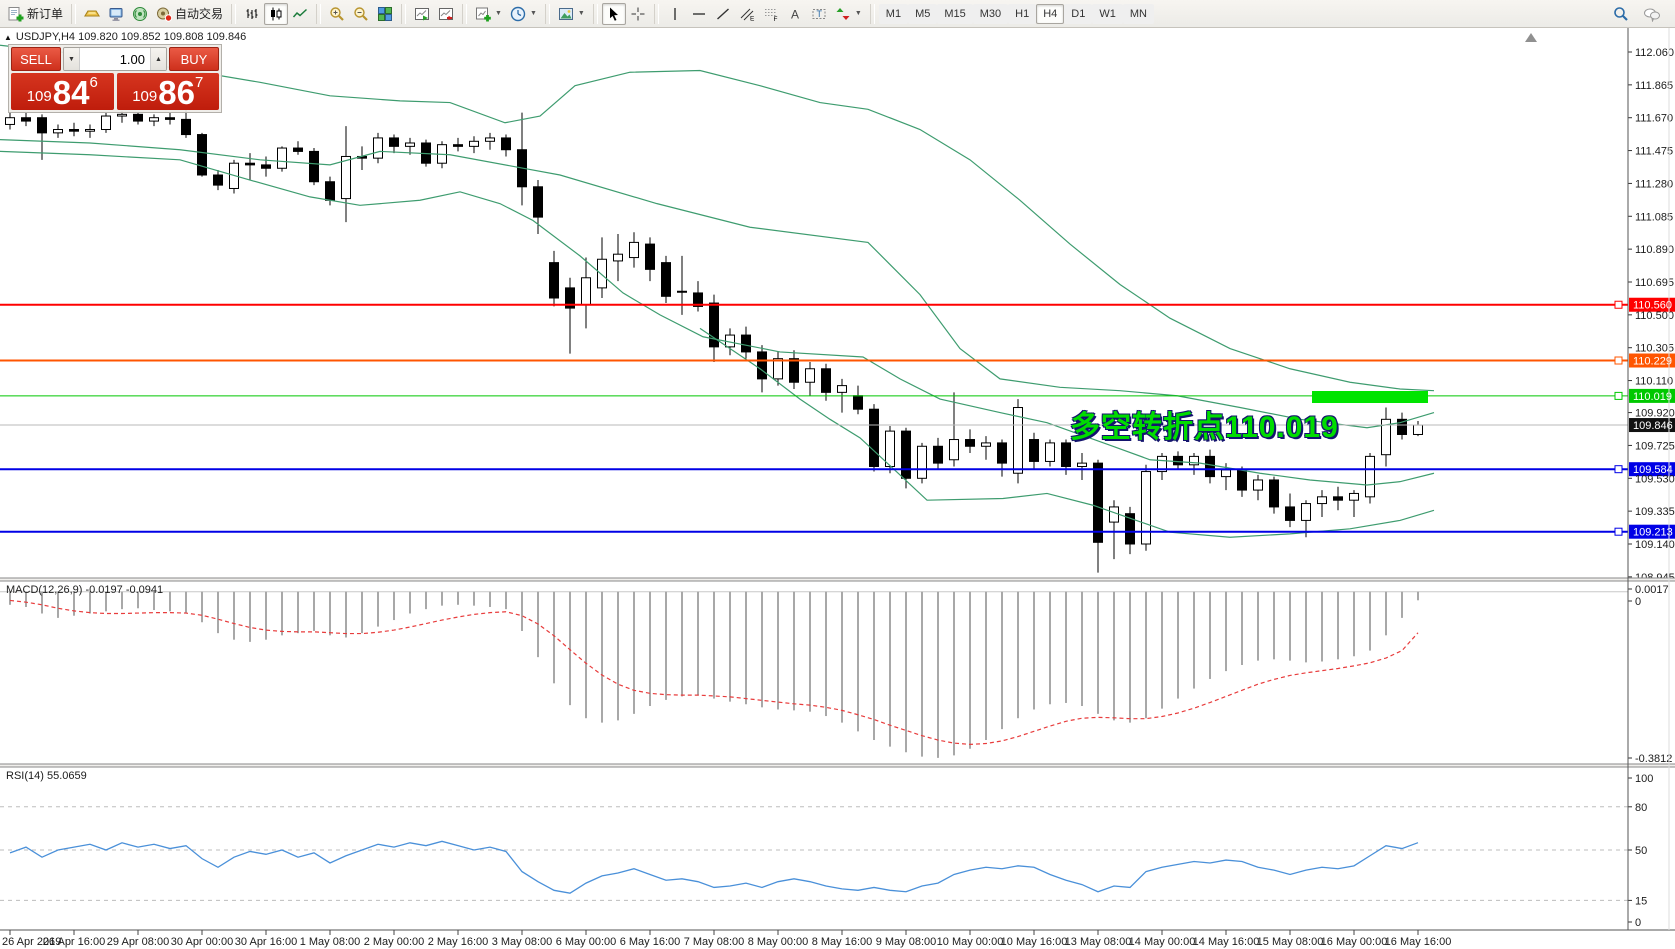  What do you see at coordinates (158, 59) in the screenshot?
I see `volume-increase-button: ▲` at bounding box center [158, 59].